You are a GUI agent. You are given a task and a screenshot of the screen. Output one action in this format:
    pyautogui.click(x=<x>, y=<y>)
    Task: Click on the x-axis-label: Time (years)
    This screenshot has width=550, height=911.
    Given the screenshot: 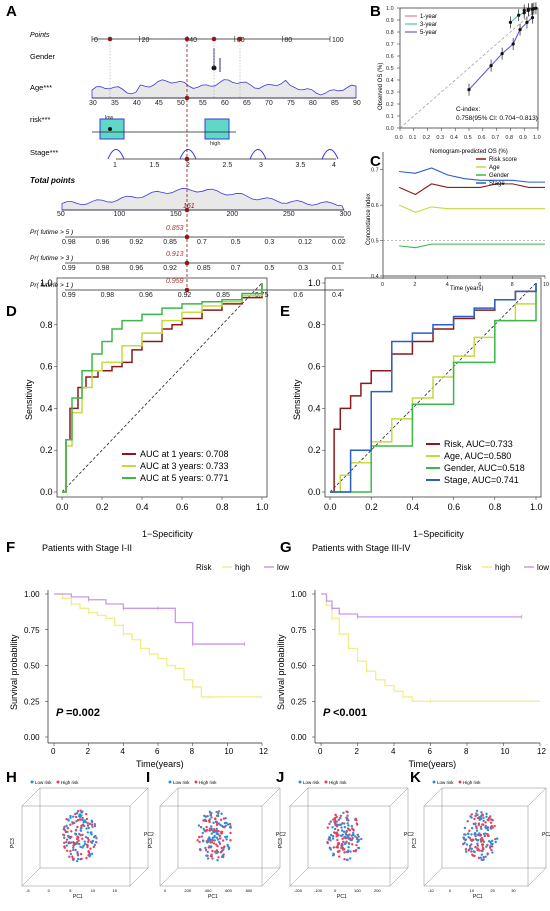 What is the action you would take?
    pyautogui.click(x=466, y=289)
    